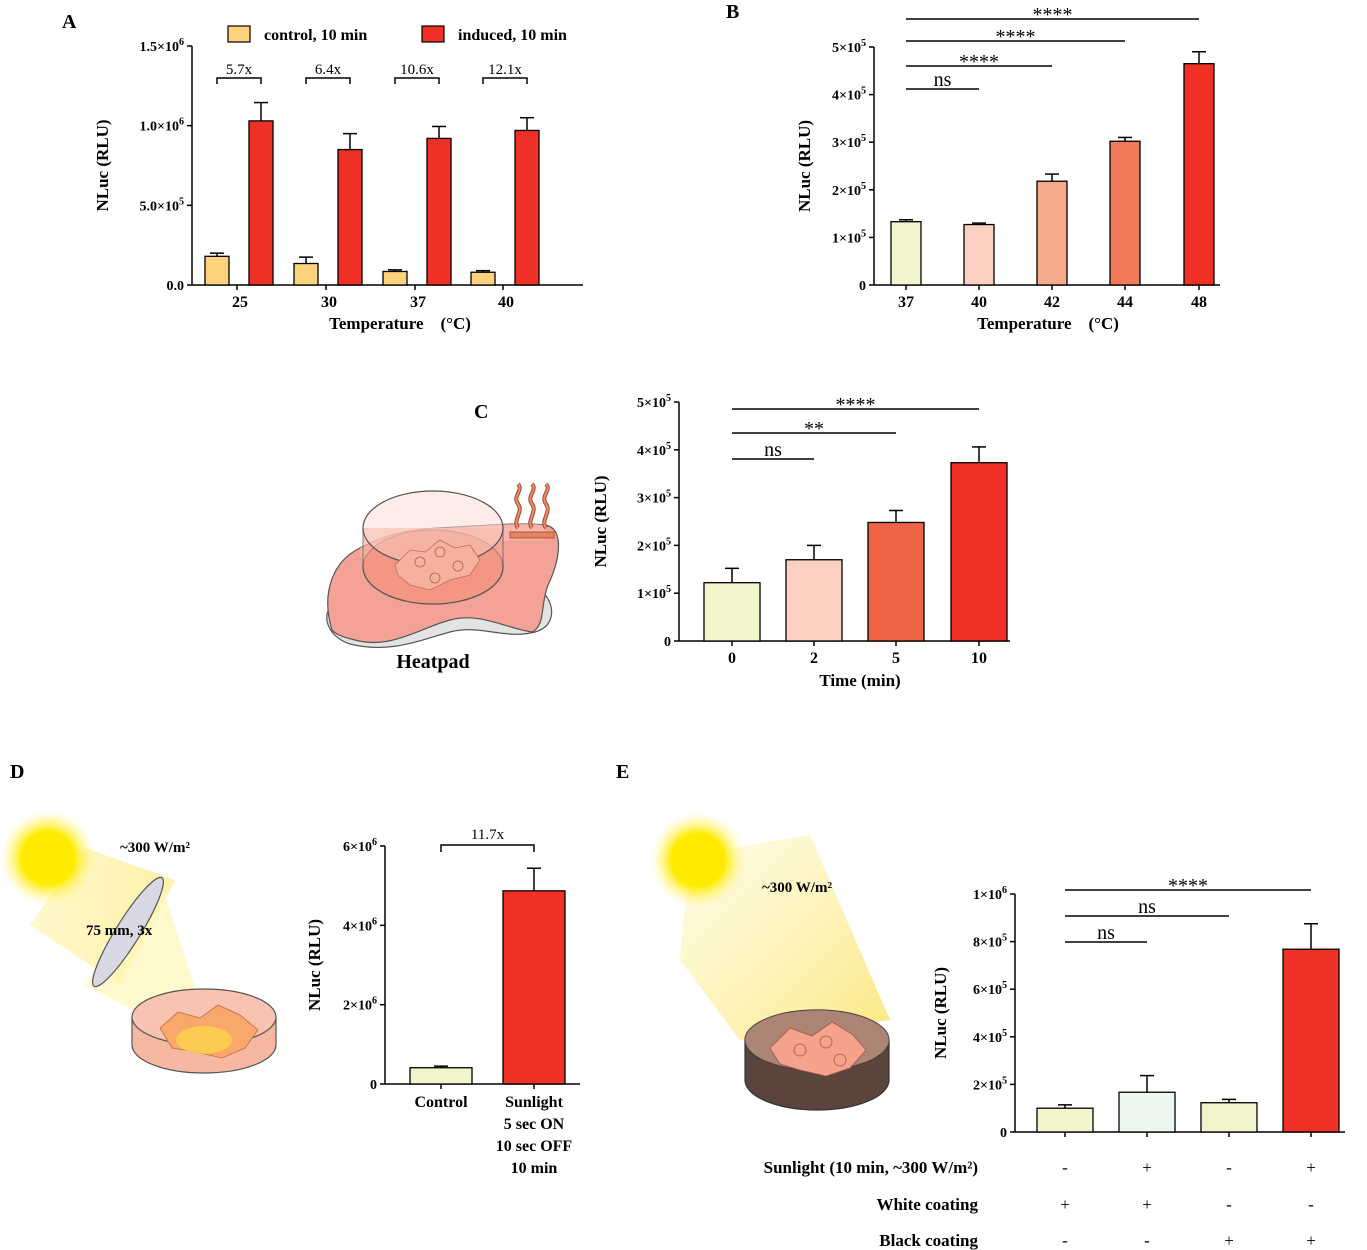  Describe the element at coordinates (990, 894) in the screenshot. I see `y-tick-label: 1×10⁶` at that location.